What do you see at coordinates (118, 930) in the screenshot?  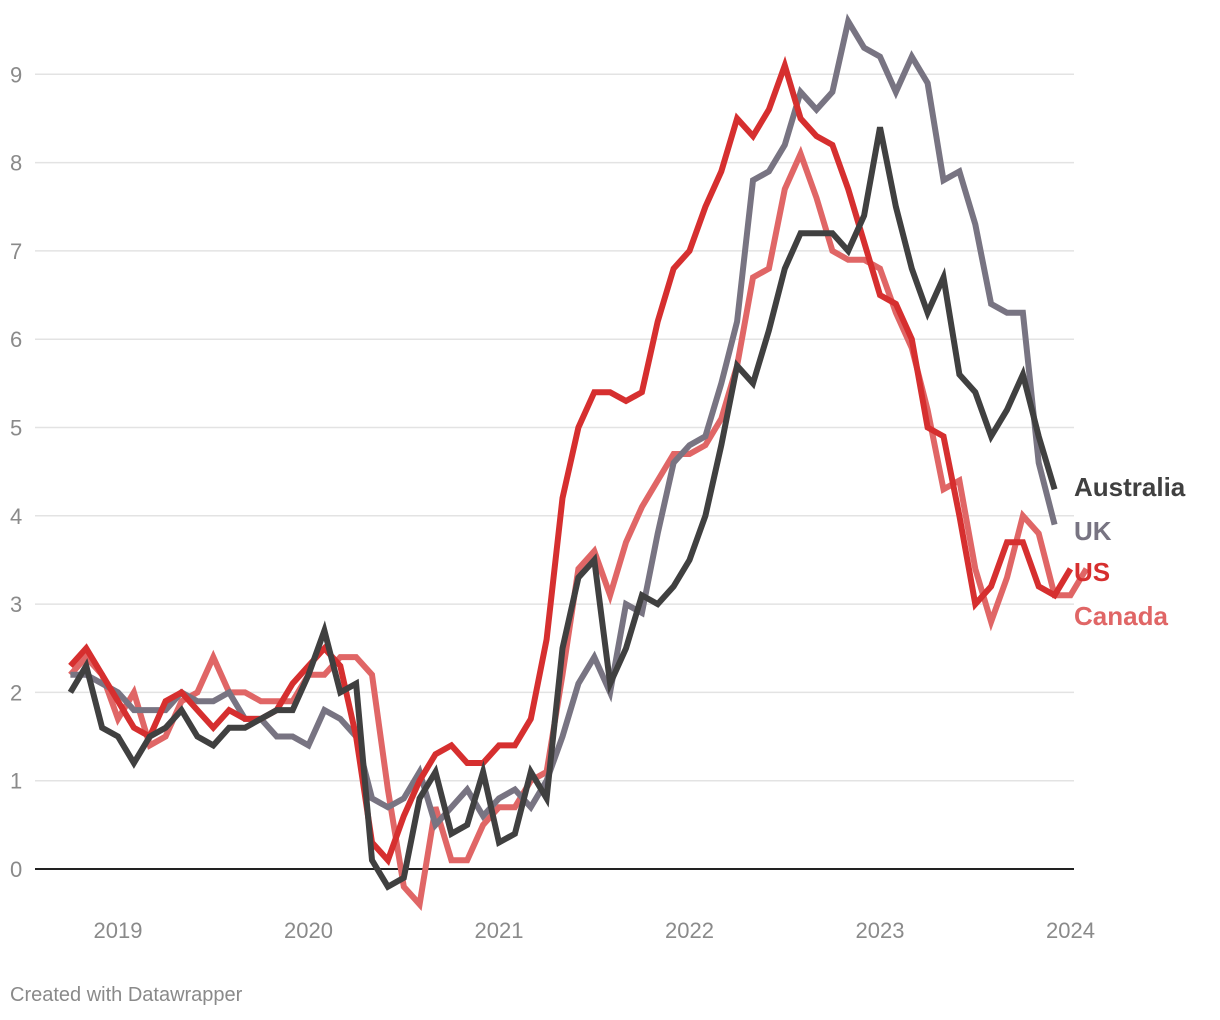 I see `x-tick-2019: 2019` at bounding box center [118, 930].